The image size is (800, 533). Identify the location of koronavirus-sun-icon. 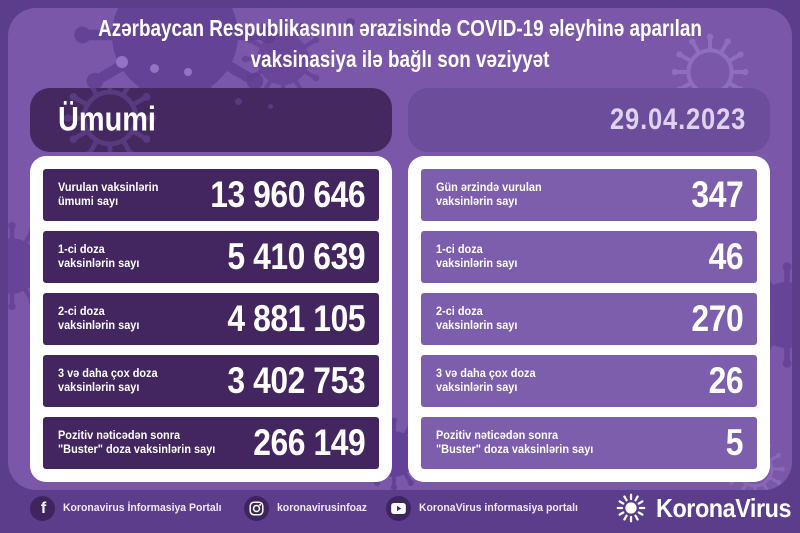
(631, 508).